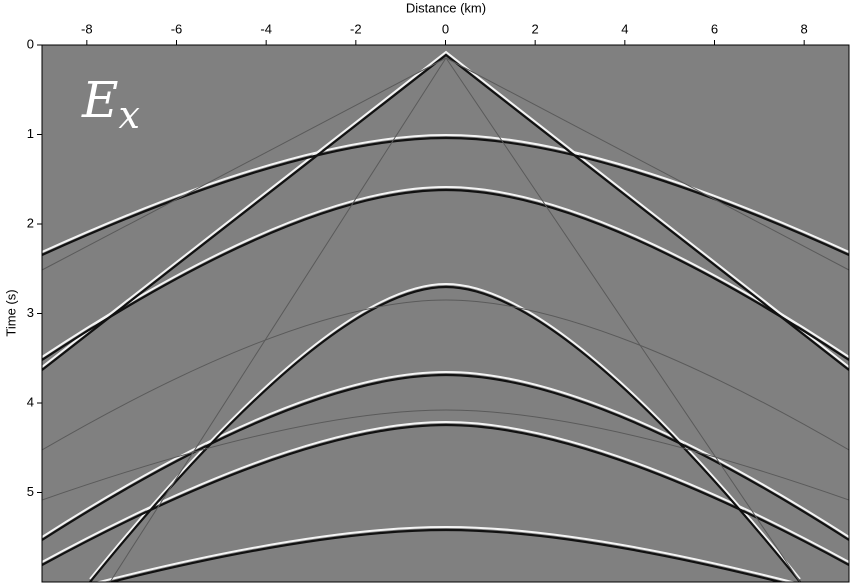  I want to click on x-tick-label: 8, so click(804, 28).